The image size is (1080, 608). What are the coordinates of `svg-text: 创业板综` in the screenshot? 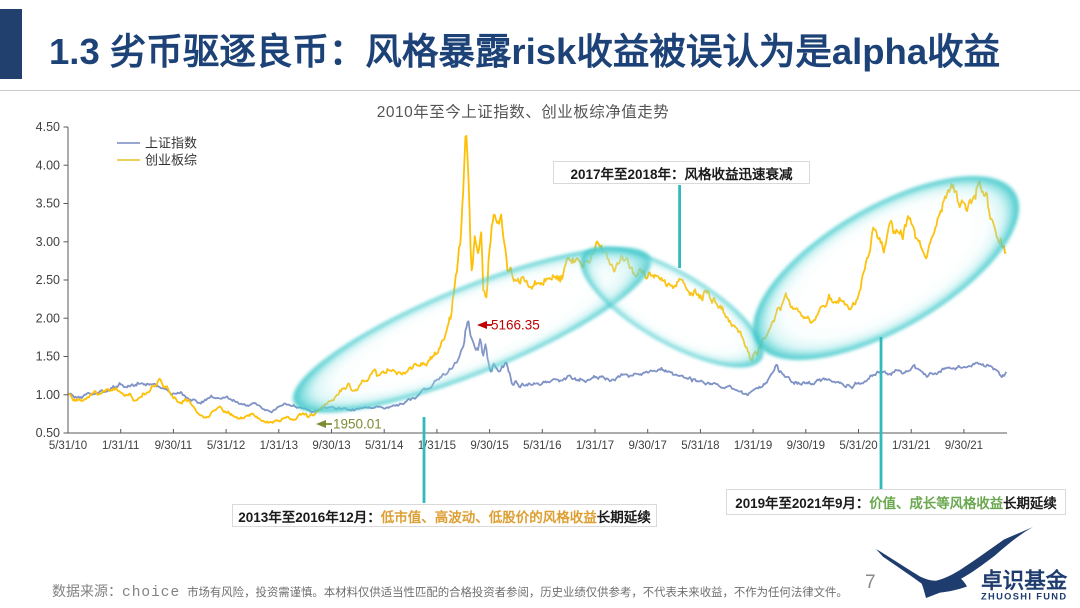 It's located at (171, 160).